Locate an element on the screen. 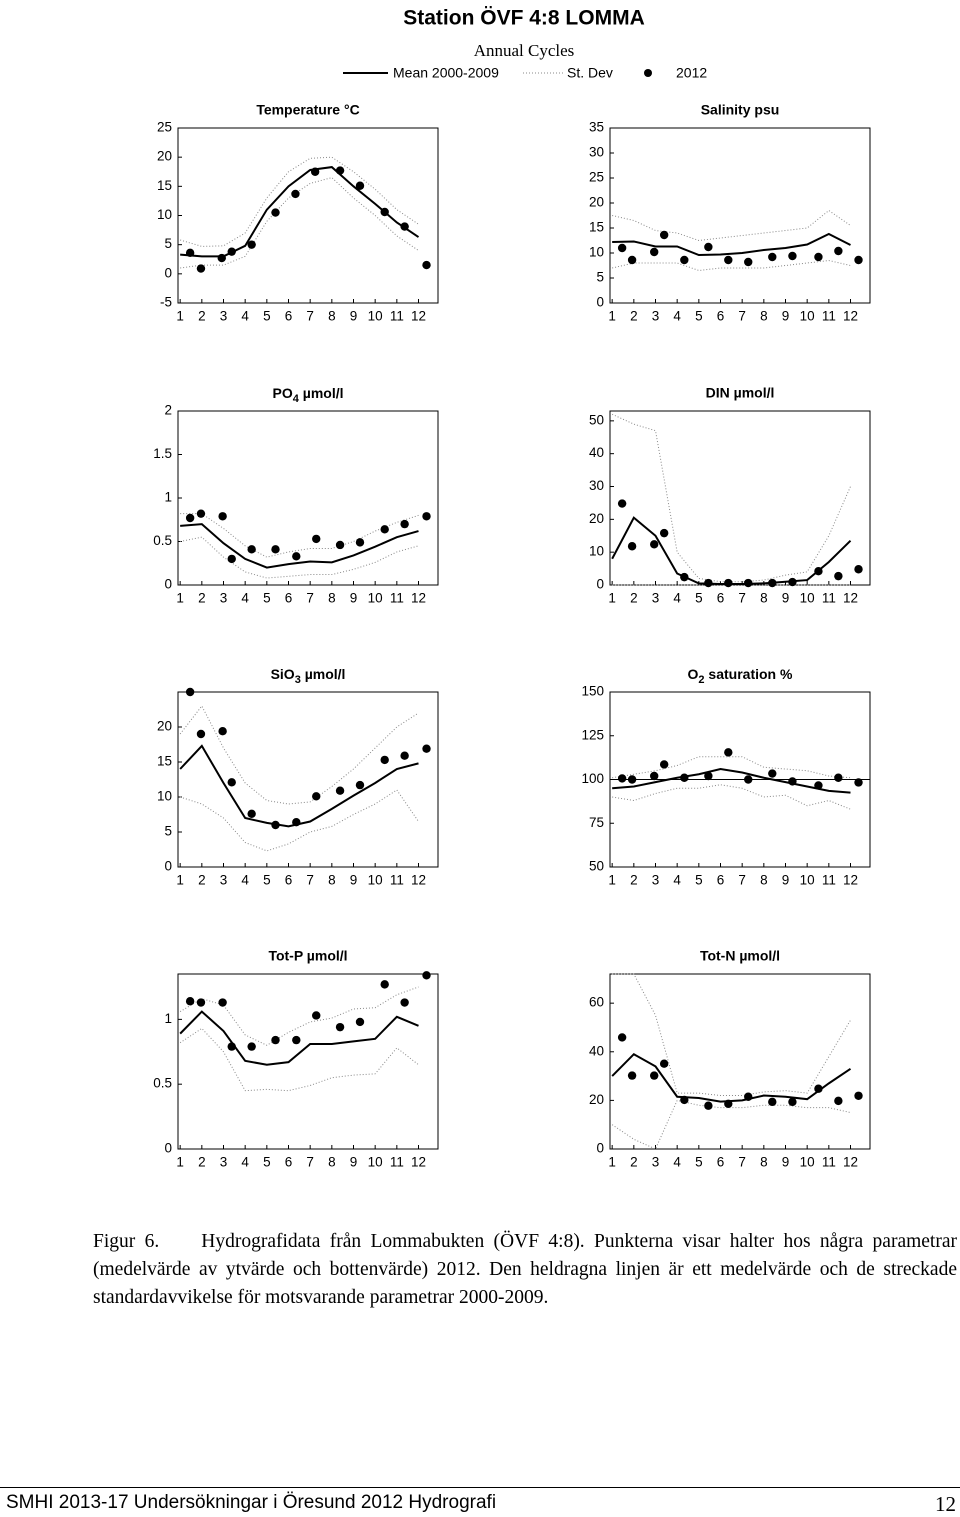 This screenshot has height=1517, width=960. y-tick-label: 5 is located at coordinates (168, 243).